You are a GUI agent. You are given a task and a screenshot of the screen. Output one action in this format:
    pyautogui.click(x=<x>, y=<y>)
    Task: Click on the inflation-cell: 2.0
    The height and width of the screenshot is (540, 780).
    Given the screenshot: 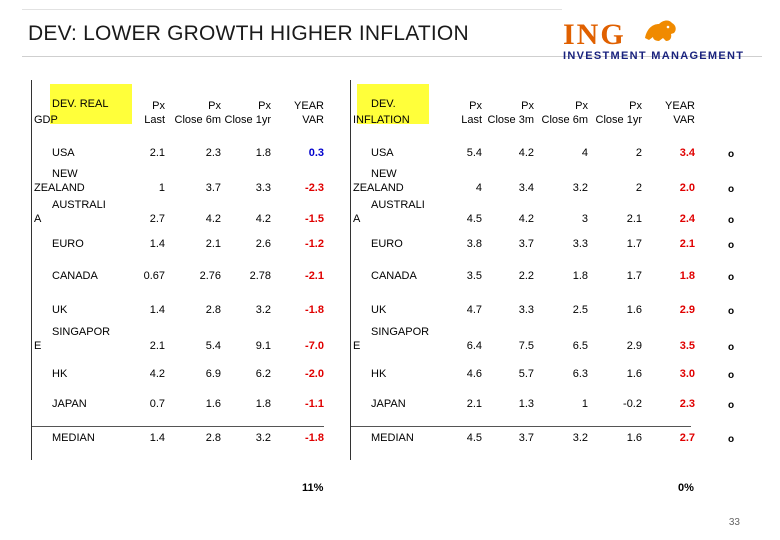 What is the action you would take?
    pyautogui.click(x=687, y=188)
    